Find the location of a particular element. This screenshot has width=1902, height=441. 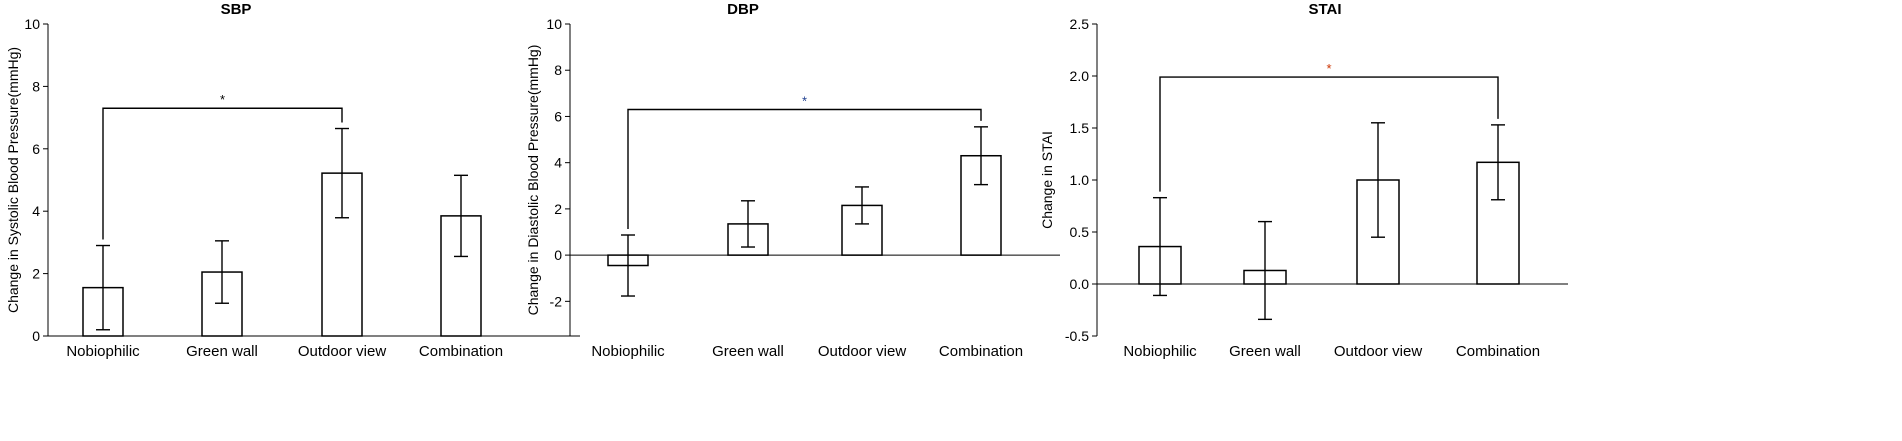

y-tick-label: 2.0 is located at coordinates (1080, 76).